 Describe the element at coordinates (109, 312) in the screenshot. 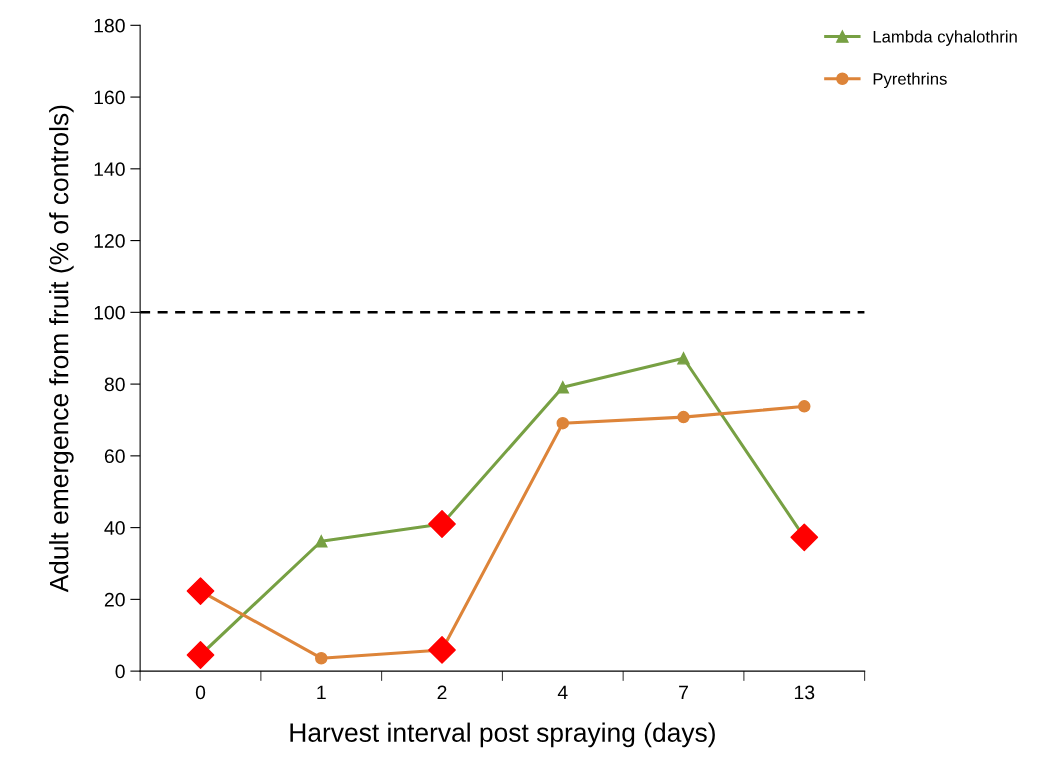

I see `y-tick-label: 100` at that location.